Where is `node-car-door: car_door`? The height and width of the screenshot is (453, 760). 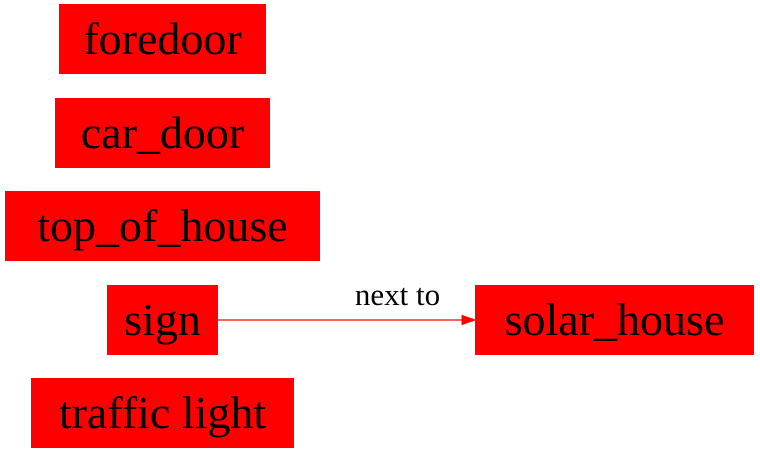
node-car-door: car_door is located at coordinates (162, 133).